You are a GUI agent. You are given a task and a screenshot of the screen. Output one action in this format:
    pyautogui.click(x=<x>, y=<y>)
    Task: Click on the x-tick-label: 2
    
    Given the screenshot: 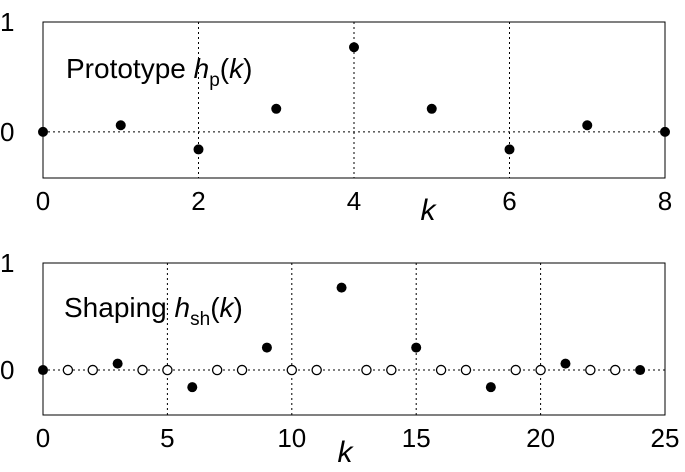 What is the action you would take?
    pyautogui.click(x=198, y=201)
    